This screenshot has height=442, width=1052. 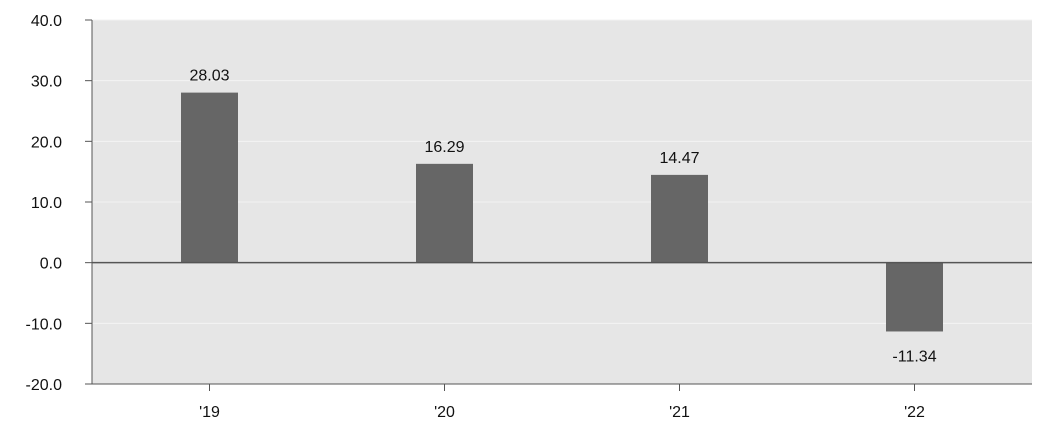 I want to click on y-tick-label: 0.0, so click(x=51, y=264).